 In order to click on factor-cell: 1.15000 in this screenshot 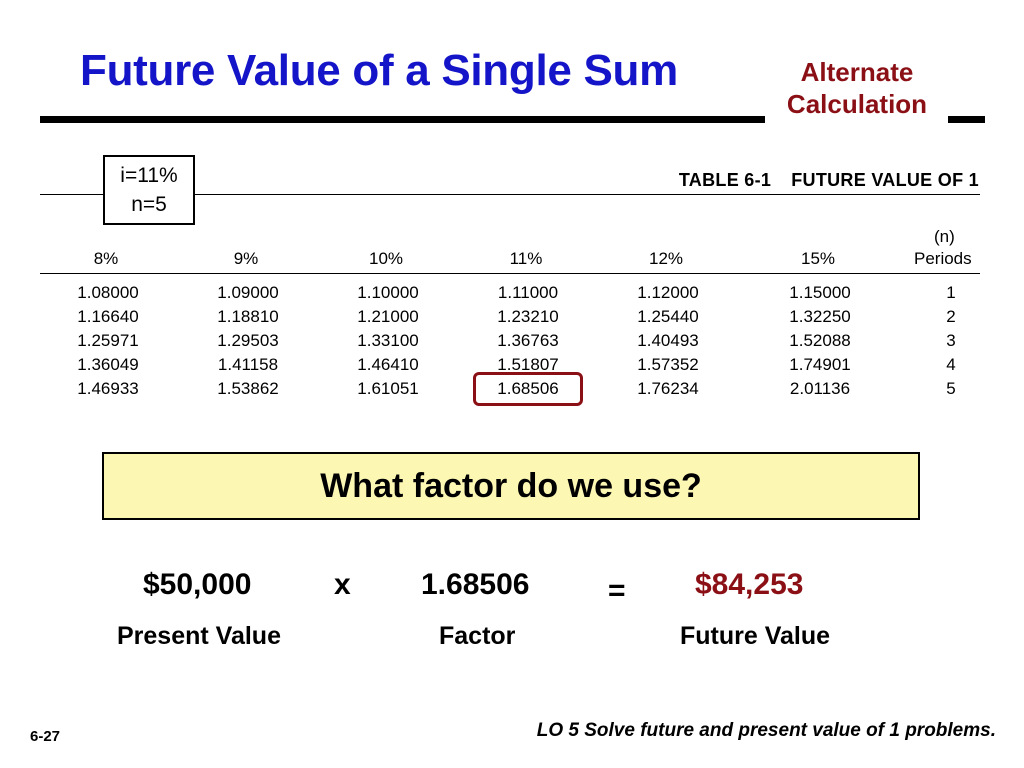, I will do `click(820, 292)`.